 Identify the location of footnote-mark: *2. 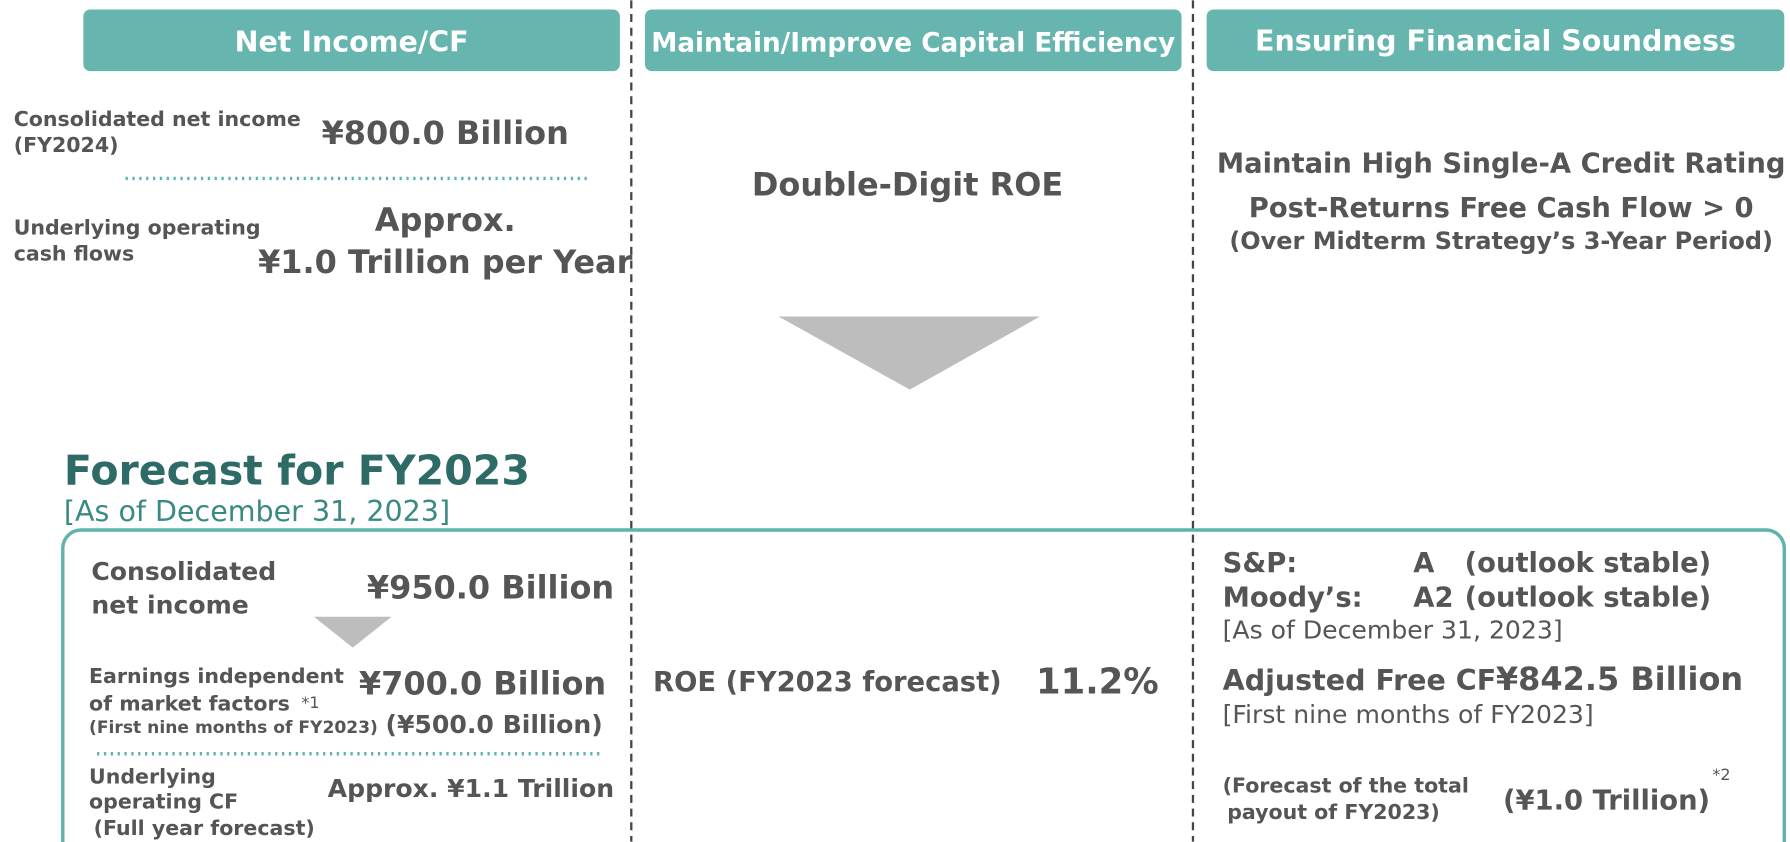
(1721, 774).